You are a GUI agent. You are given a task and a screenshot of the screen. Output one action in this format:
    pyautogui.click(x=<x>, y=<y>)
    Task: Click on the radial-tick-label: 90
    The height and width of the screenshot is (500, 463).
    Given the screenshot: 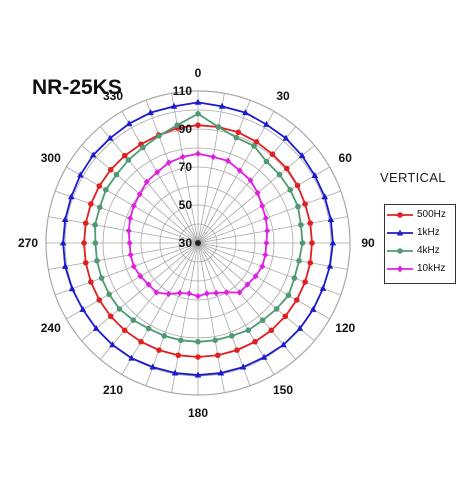 What is the action you would take?
    pyautogui.click(x=186, y=129)
    